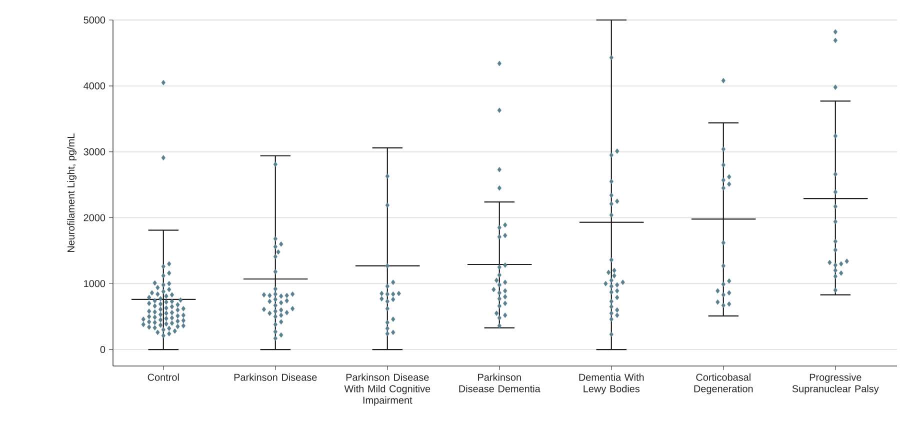 The height and width of the screenshot is (444, 900). I want to click on x-tick-label: Progressive Supranuclear Palsy, so click(835, 384).